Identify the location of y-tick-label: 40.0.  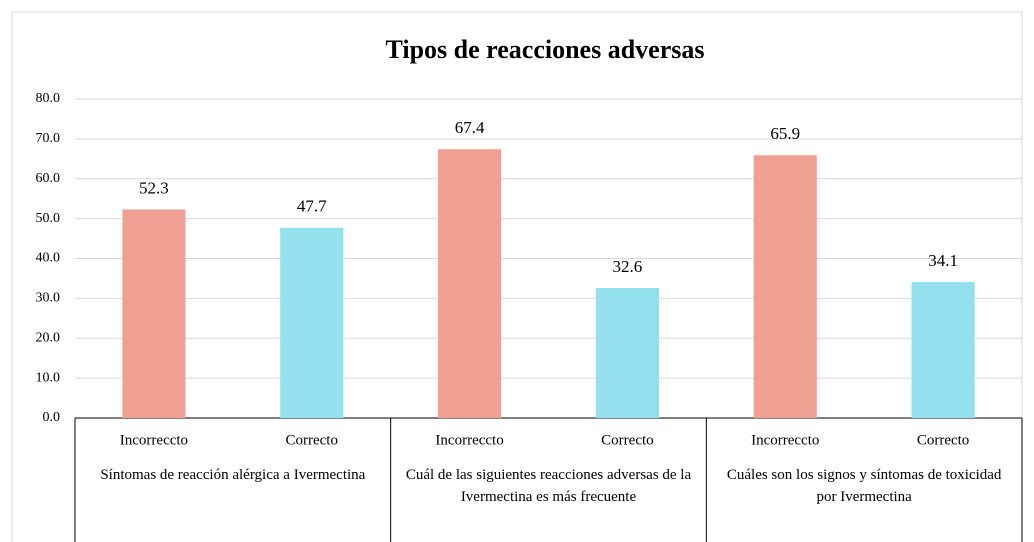
(48, 258).